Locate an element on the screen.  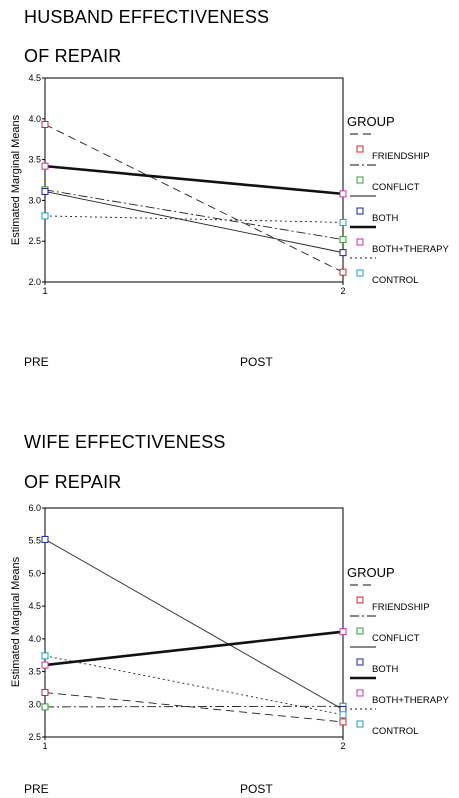
y-tick-label: 5.0 is located at coordinates (34, 573).